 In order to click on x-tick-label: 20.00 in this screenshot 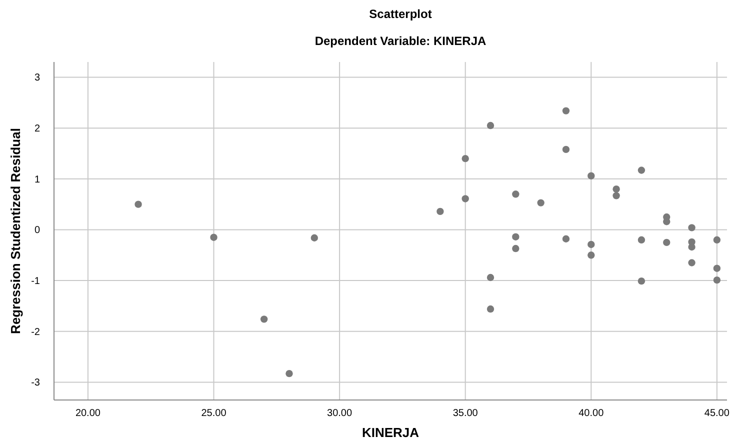, I will do `click(88, 413)`.